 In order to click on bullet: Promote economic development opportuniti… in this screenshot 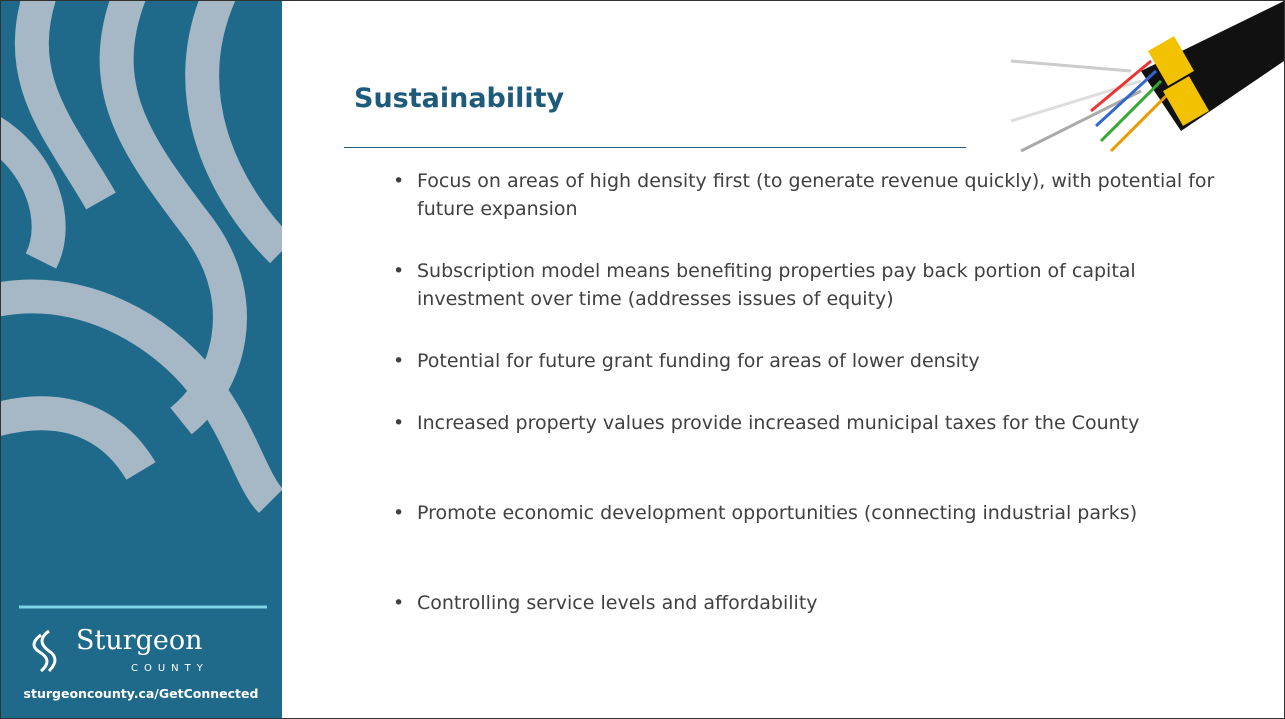, I will do `click(808, 544)`.